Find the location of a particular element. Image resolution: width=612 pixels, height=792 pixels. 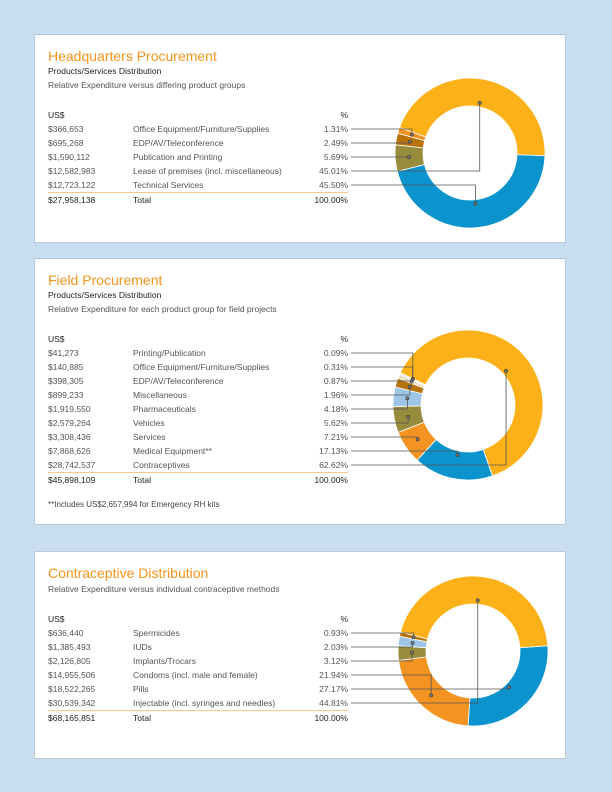

row-percent: 0.09% is located at coordinates (335, 353).